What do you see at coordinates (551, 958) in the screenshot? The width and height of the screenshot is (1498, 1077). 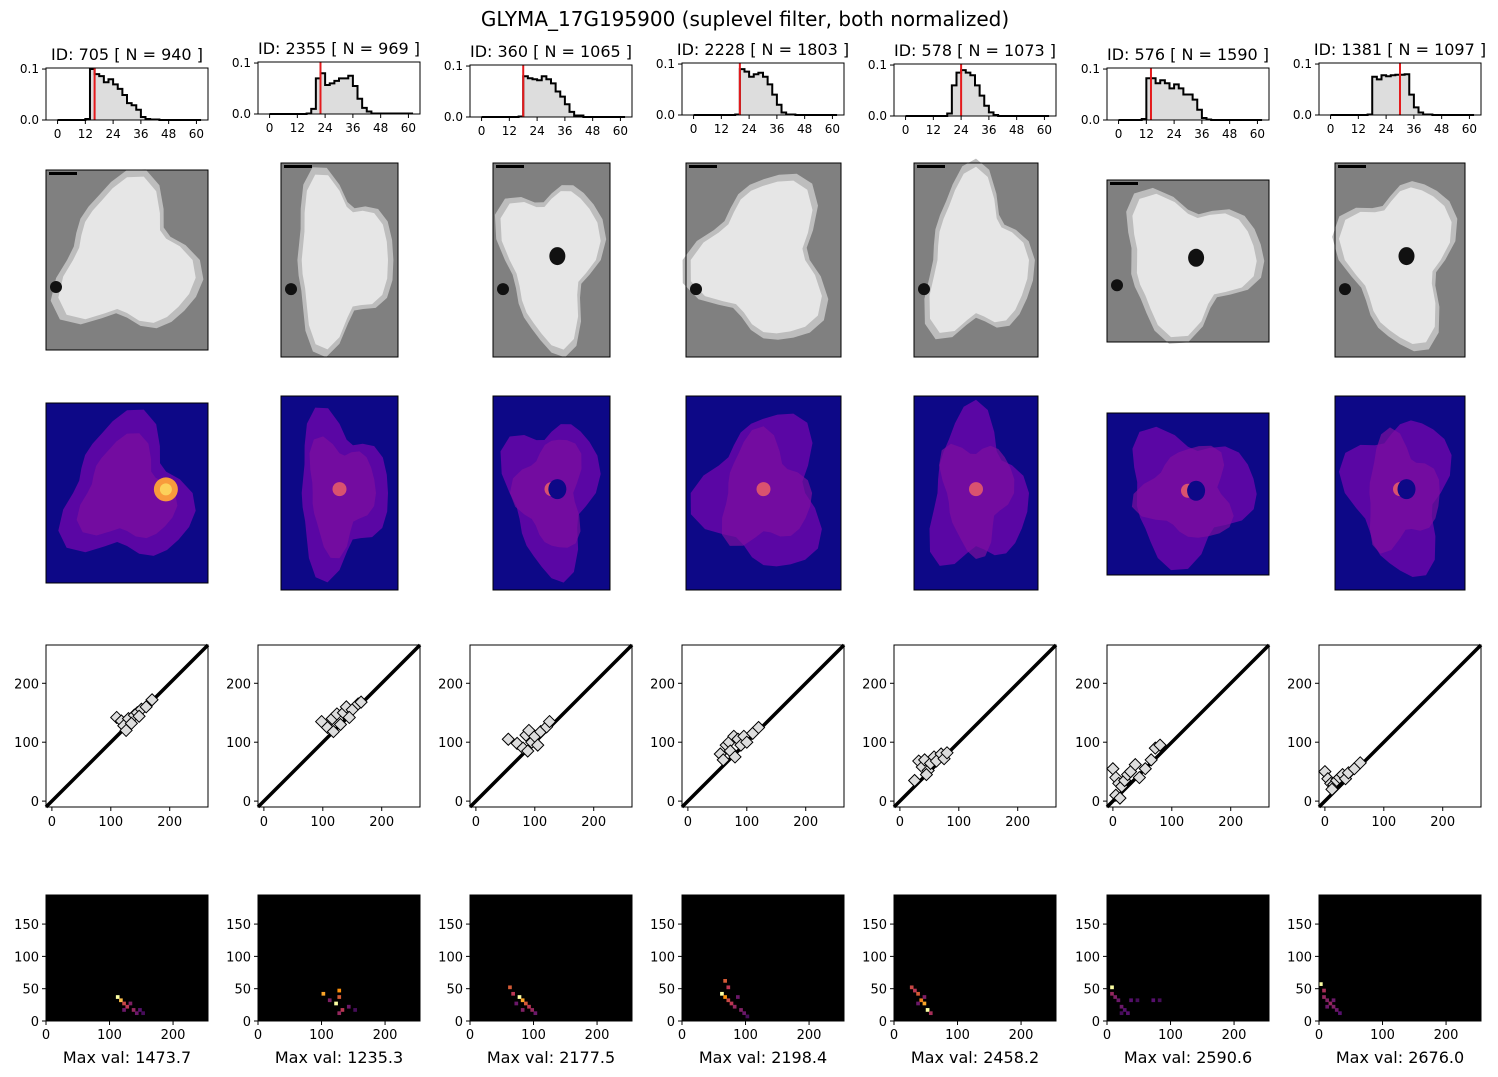 I see `heatmap-frame` at bounding box center [551, 958].